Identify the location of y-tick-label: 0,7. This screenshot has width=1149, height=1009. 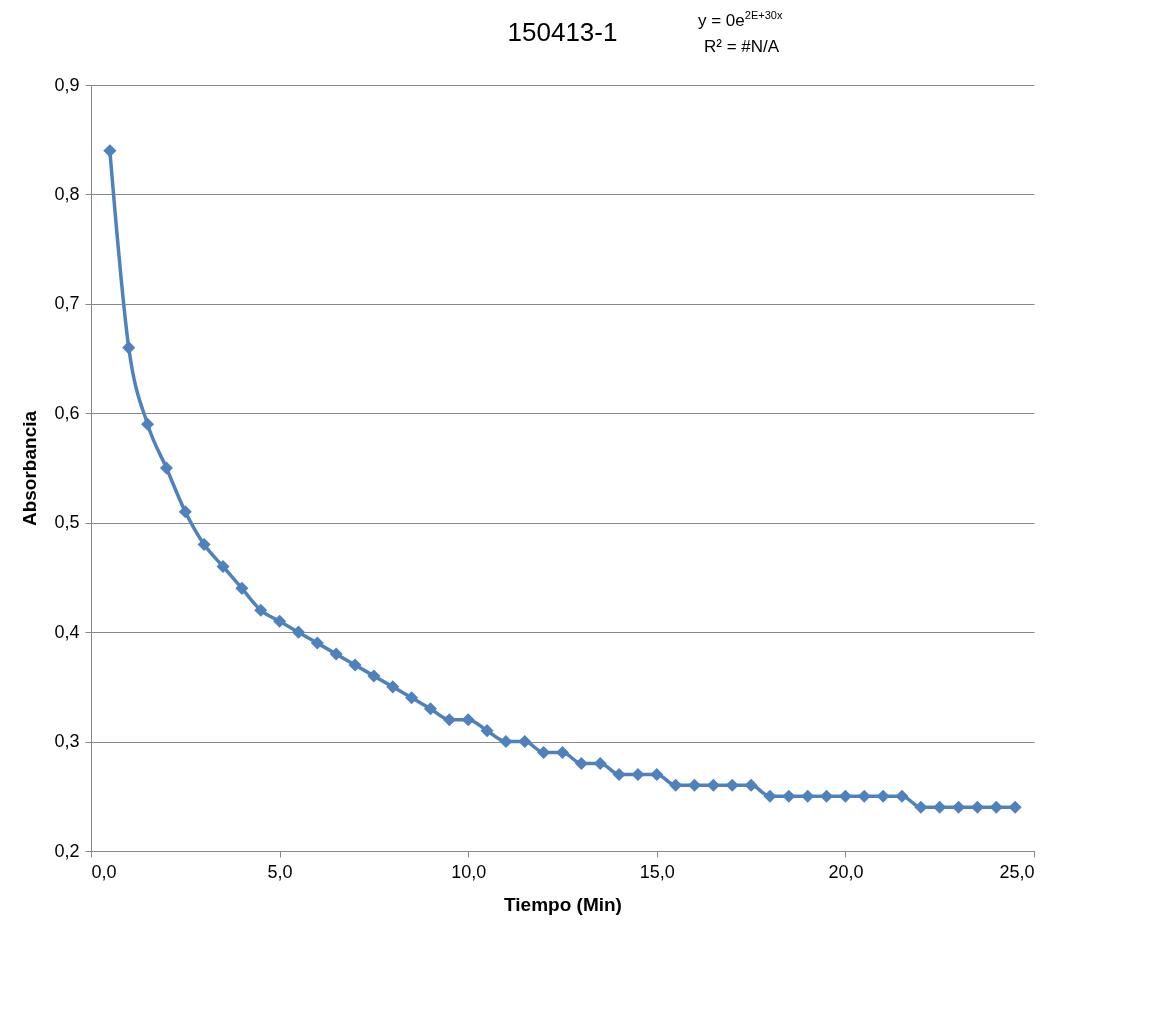
(67, 303).